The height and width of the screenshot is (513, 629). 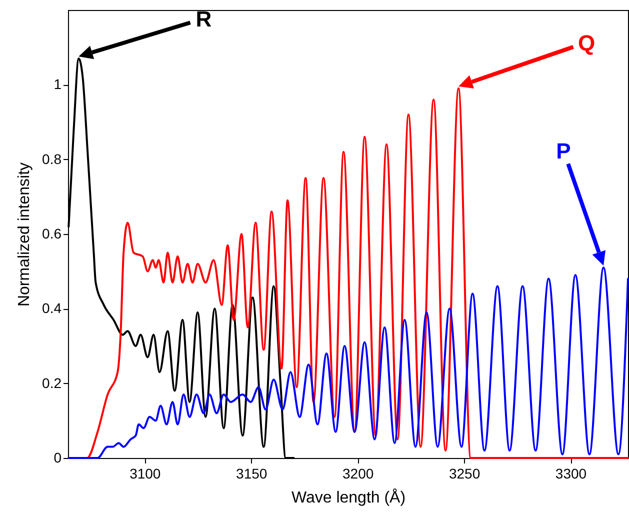 What do you see at coordinates (52, 382) in the screenshot?
I see `y-tick-label: 0.2` at bounding box center [52, 382].